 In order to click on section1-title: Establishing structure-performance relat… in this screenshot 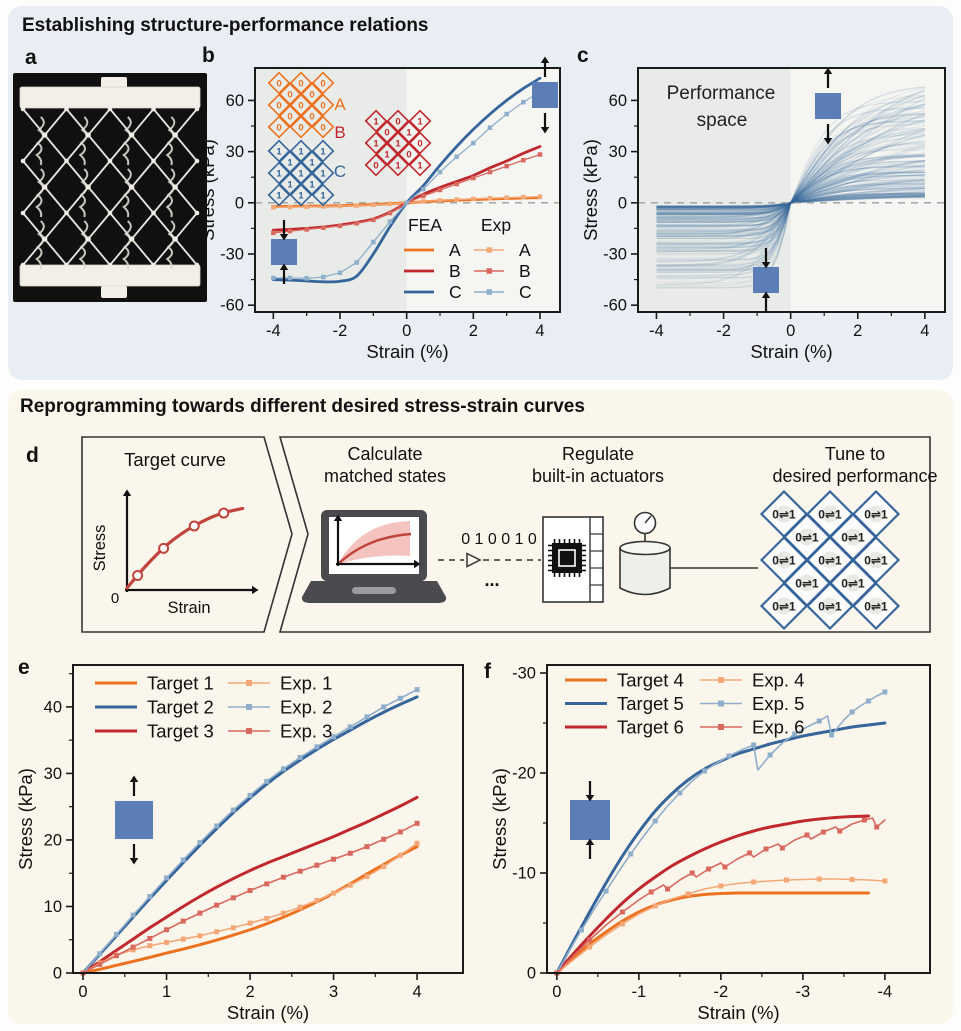, I will do `click(225, 25)`.